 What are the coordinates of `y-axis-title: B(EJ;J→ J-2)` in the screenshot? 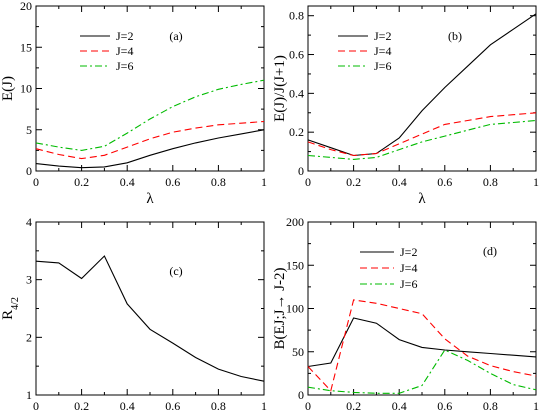 It's located at (280, 308).